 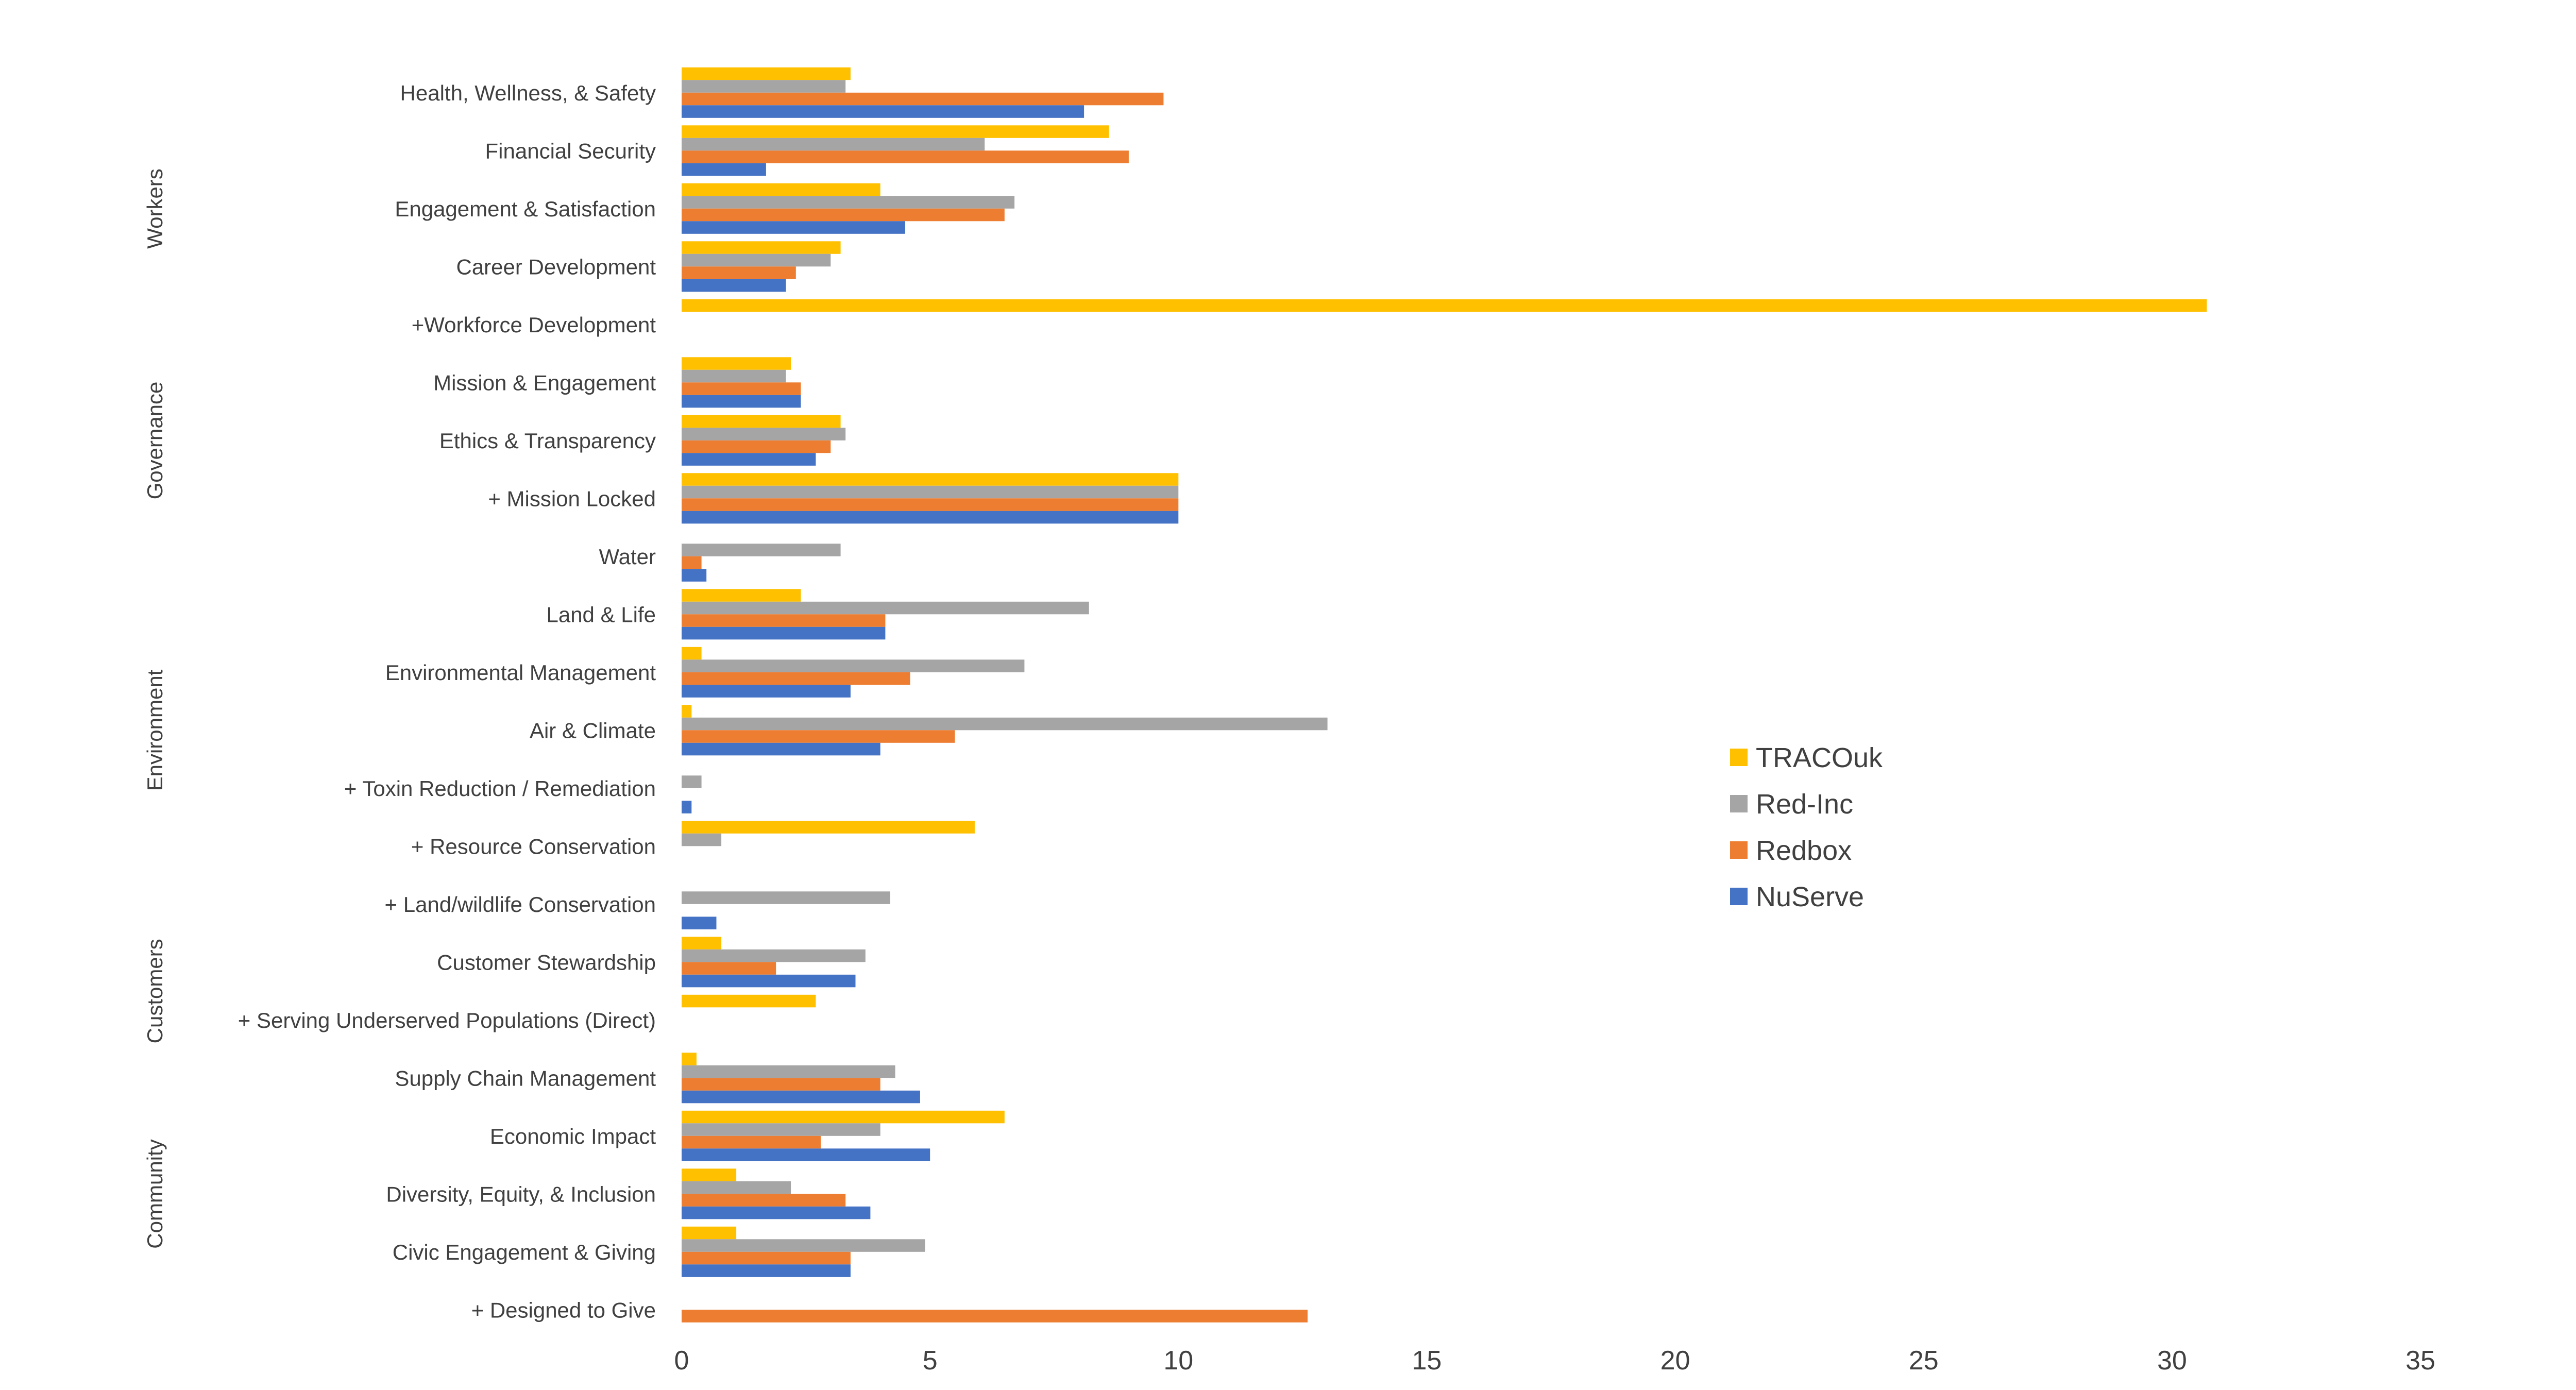 What do you see at coordinates (930, 492) in the screenshot?
I see `bar-red-inc-mission-locked` at bounding box center [930, 492].